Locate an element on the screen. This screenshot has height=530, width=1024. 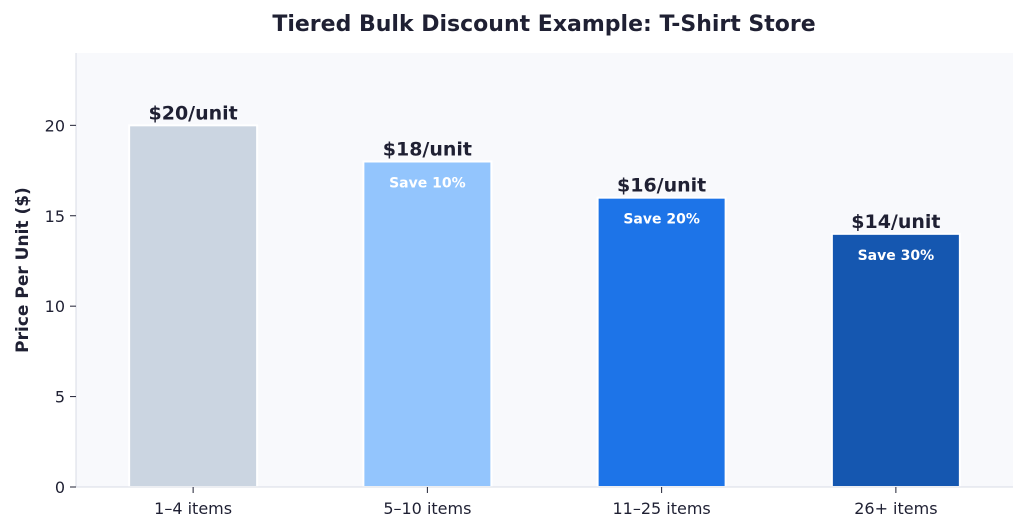
y-tick-label: 10 is located at coordinates (55, 306).